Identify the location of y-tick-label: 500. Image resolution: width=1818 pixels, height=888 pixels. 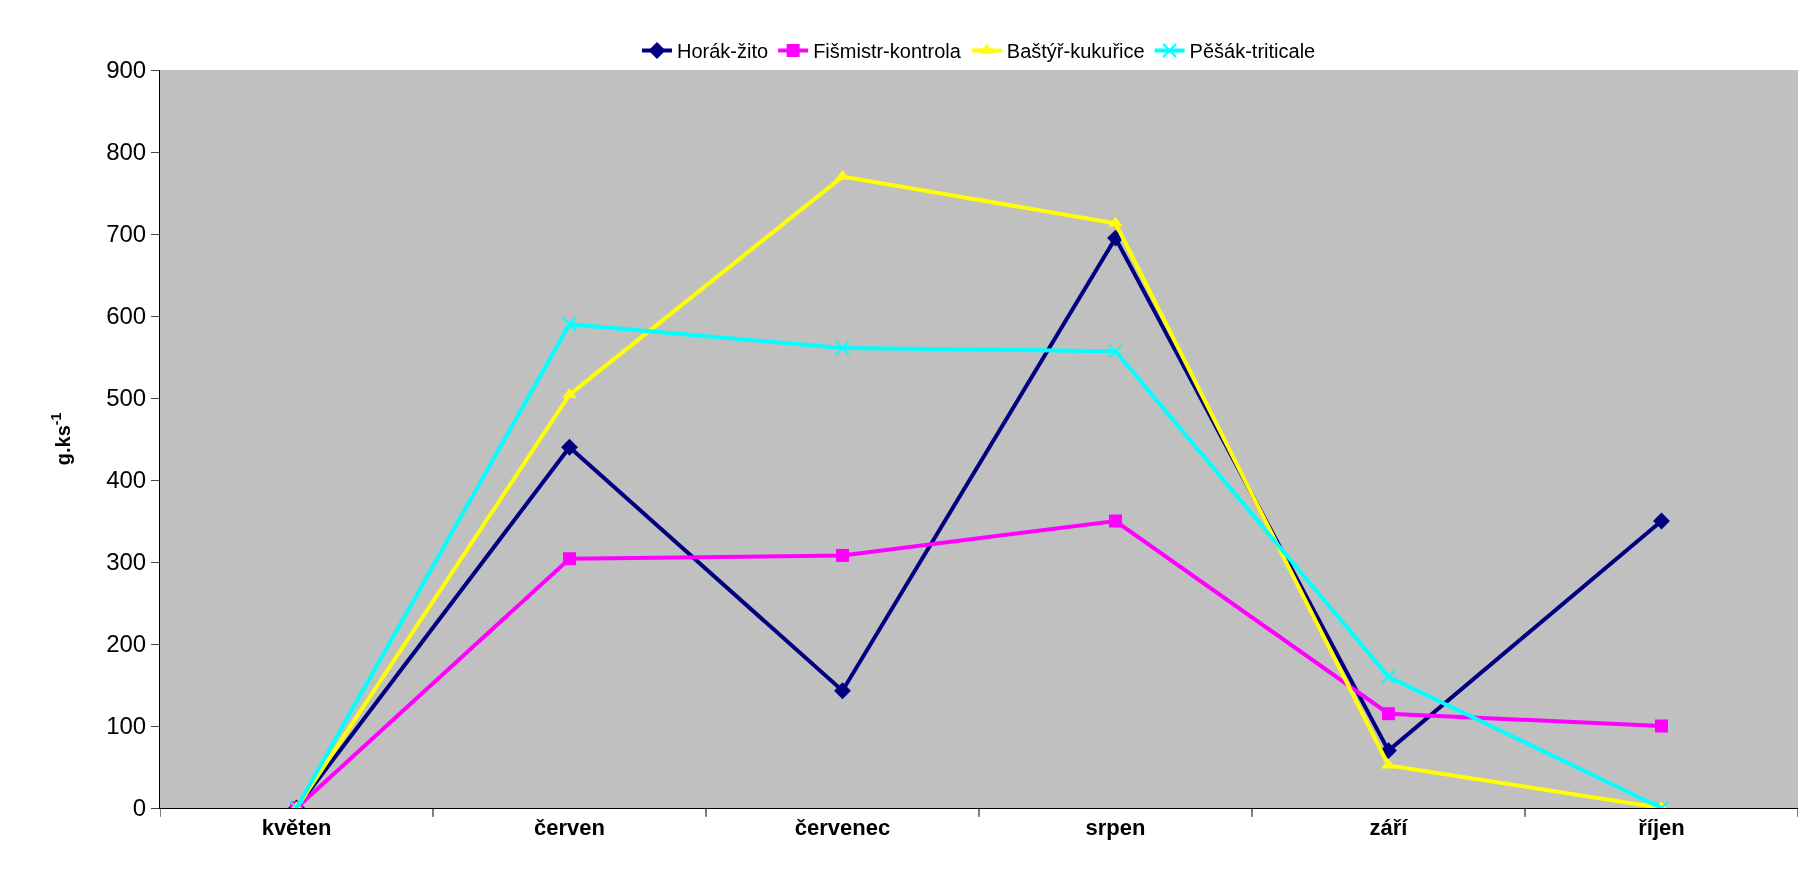
(126, 398).